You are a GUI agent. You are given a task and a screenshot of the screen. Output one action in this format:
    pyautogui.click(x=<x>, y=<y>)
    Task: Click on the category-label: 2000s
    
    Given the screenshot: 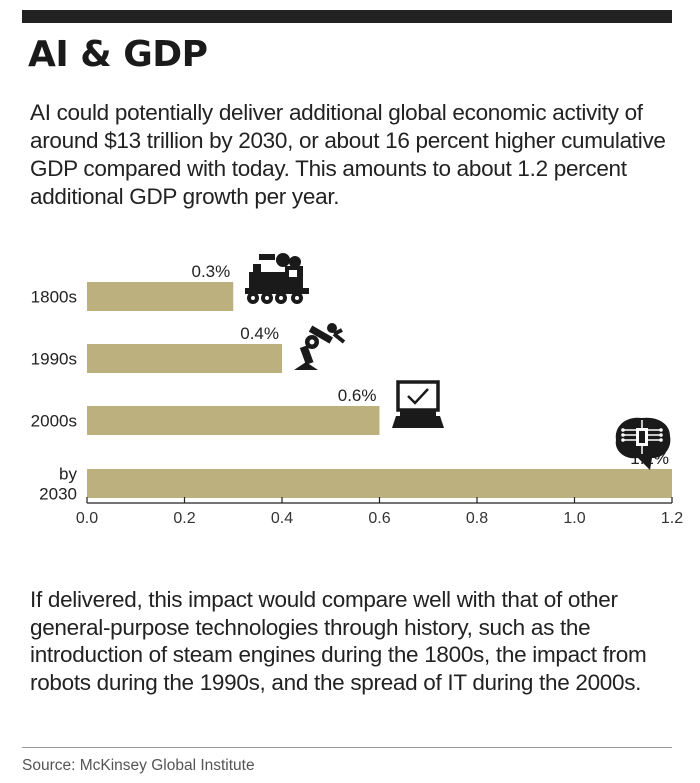 What is the action you would take?
    pyautogui.click(x=54, y=421)
    